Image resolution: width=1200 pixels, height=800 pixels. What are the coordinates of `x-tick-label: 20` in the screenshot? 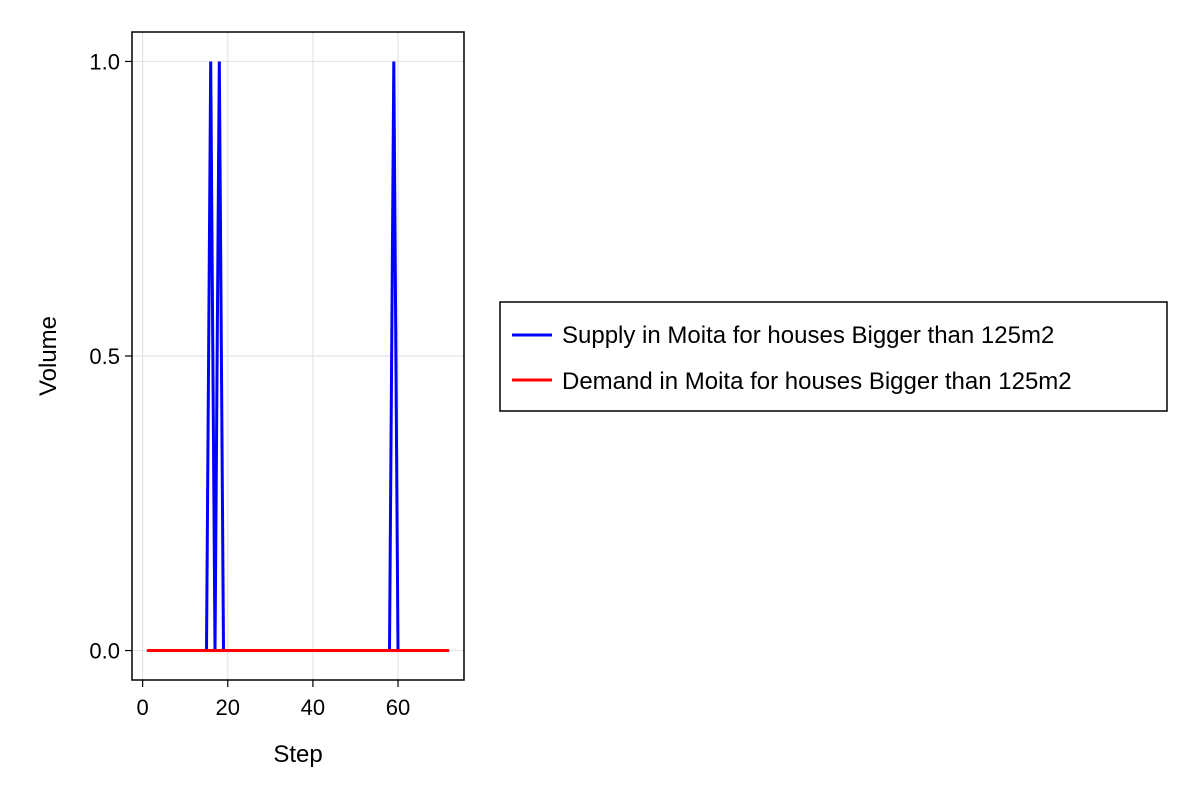 It's located at (228, 707).